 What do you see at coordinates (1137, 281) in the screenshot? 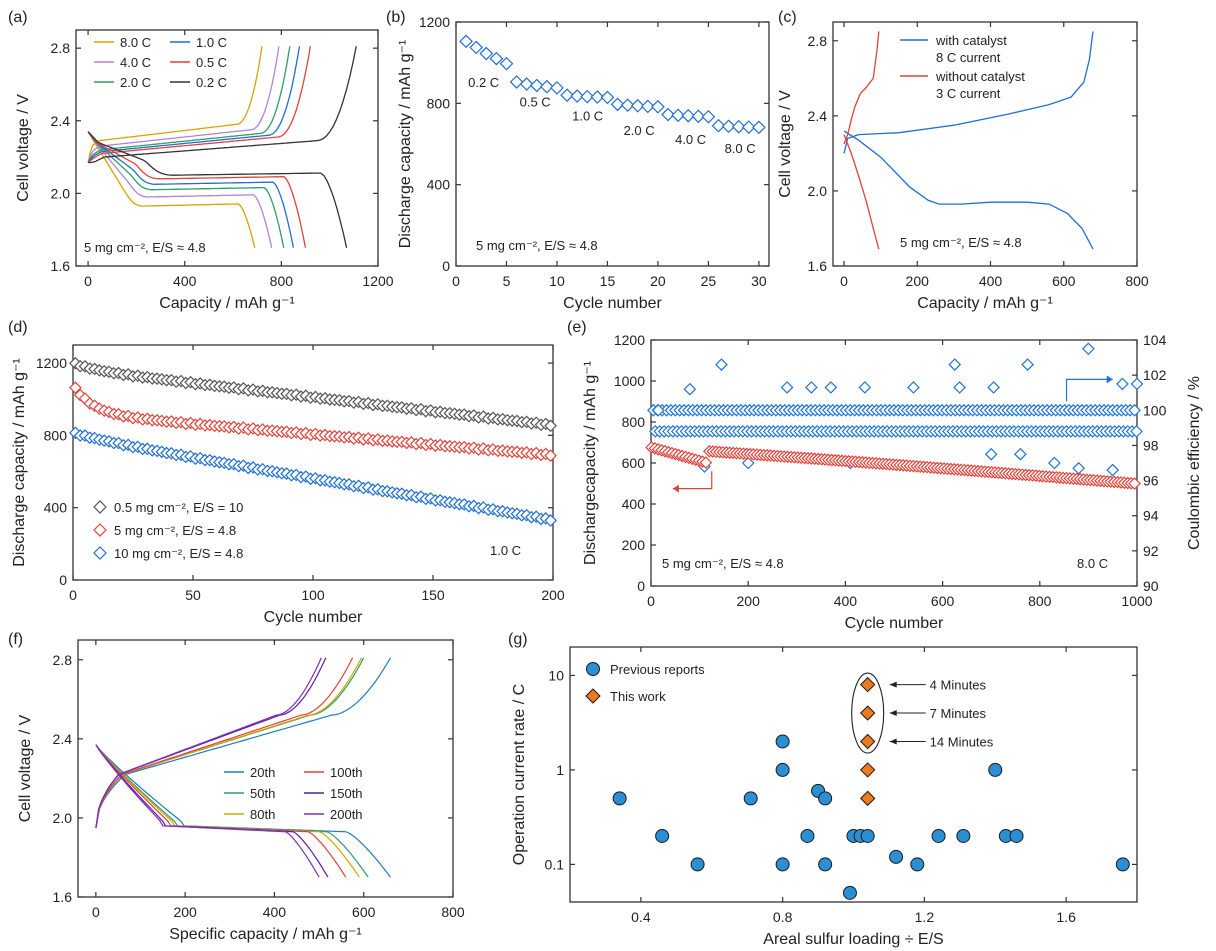
I see `x-tick-label: 800` at bounding box center [1137, 281].